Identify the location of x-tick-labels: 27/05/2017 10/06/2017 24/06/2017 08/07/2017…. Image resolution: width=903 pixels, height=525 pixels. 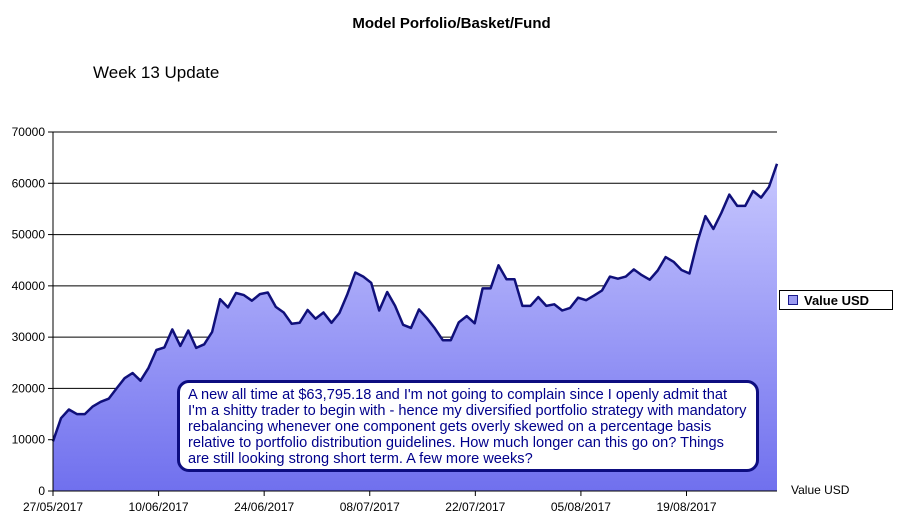
(370, 502).